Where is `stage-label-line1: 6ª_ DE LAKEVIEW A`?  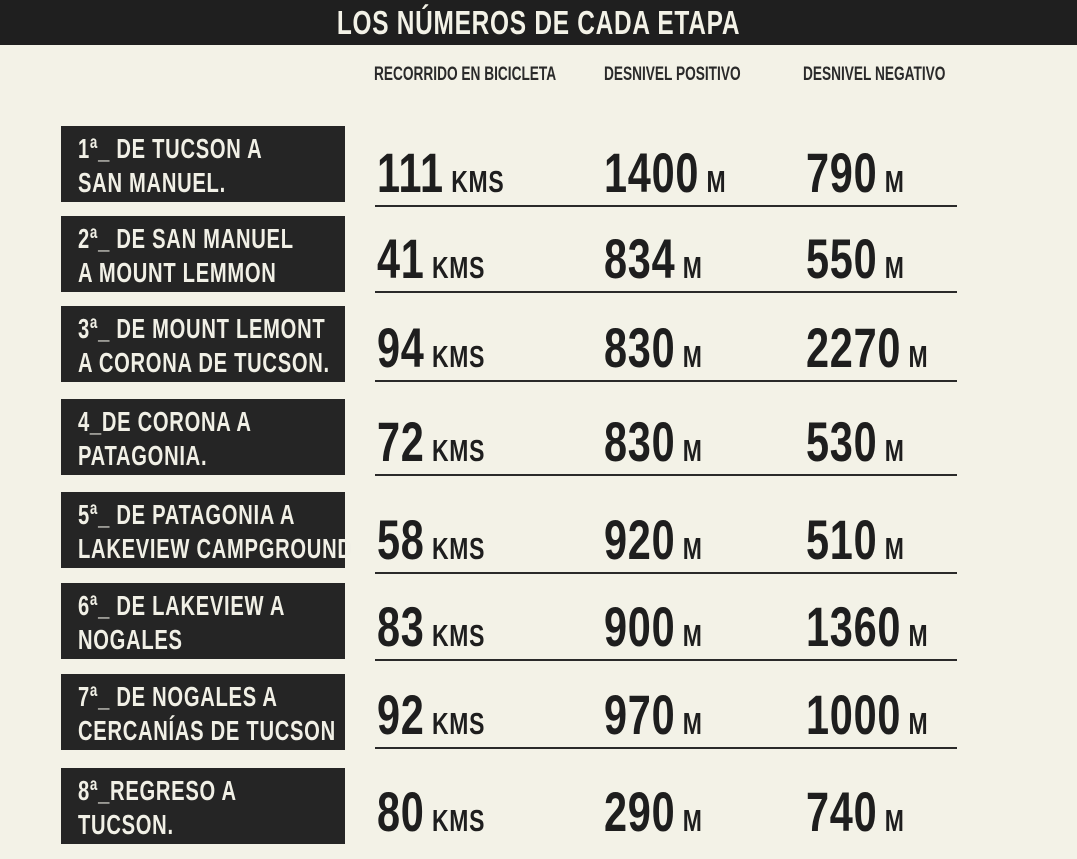
stage-label-line1: 6ª_ DE LAKEVIEW A is located at coordinates (182, 605).